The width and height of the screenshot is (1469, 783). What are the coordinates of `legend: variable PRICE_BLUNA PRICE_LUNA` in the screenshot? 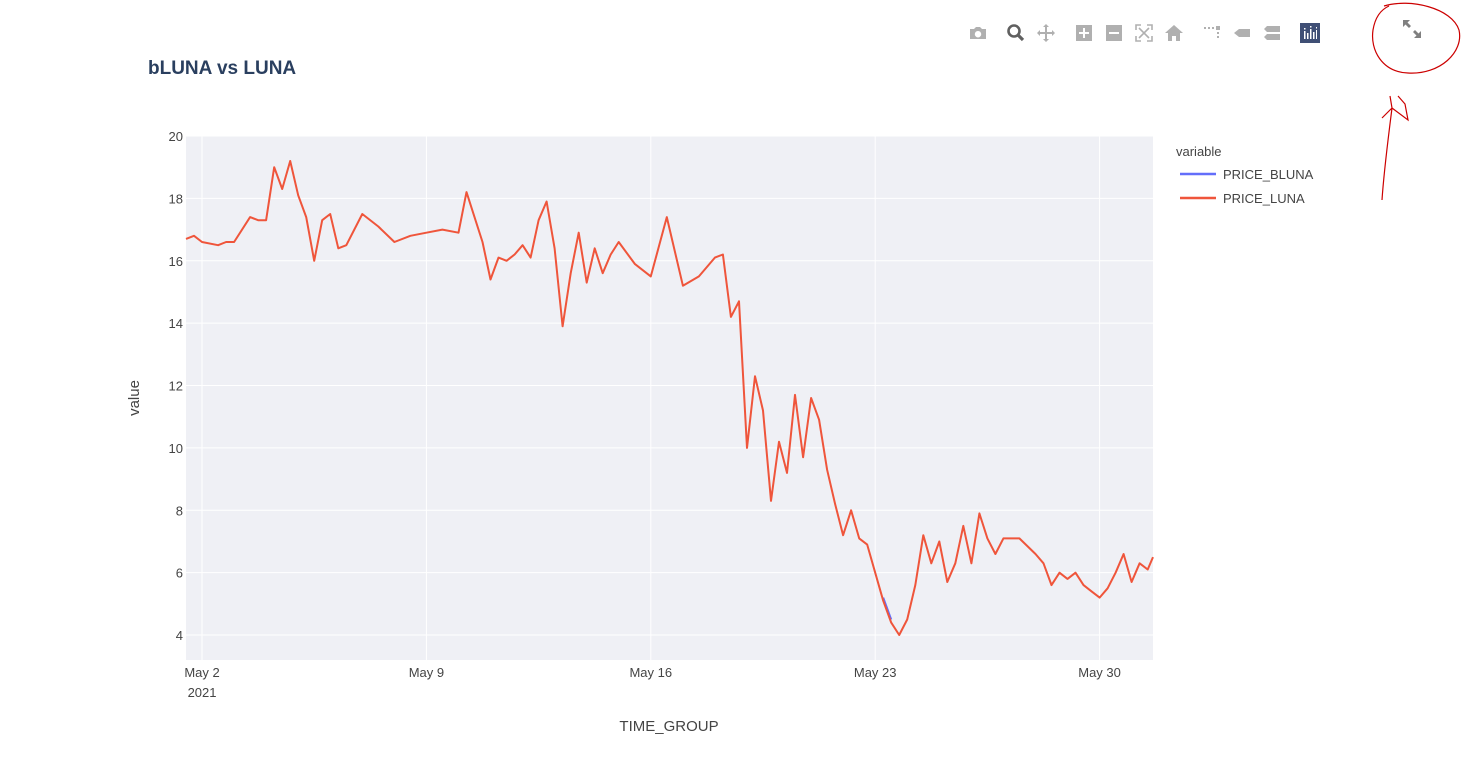 It's located at (1245, 175).